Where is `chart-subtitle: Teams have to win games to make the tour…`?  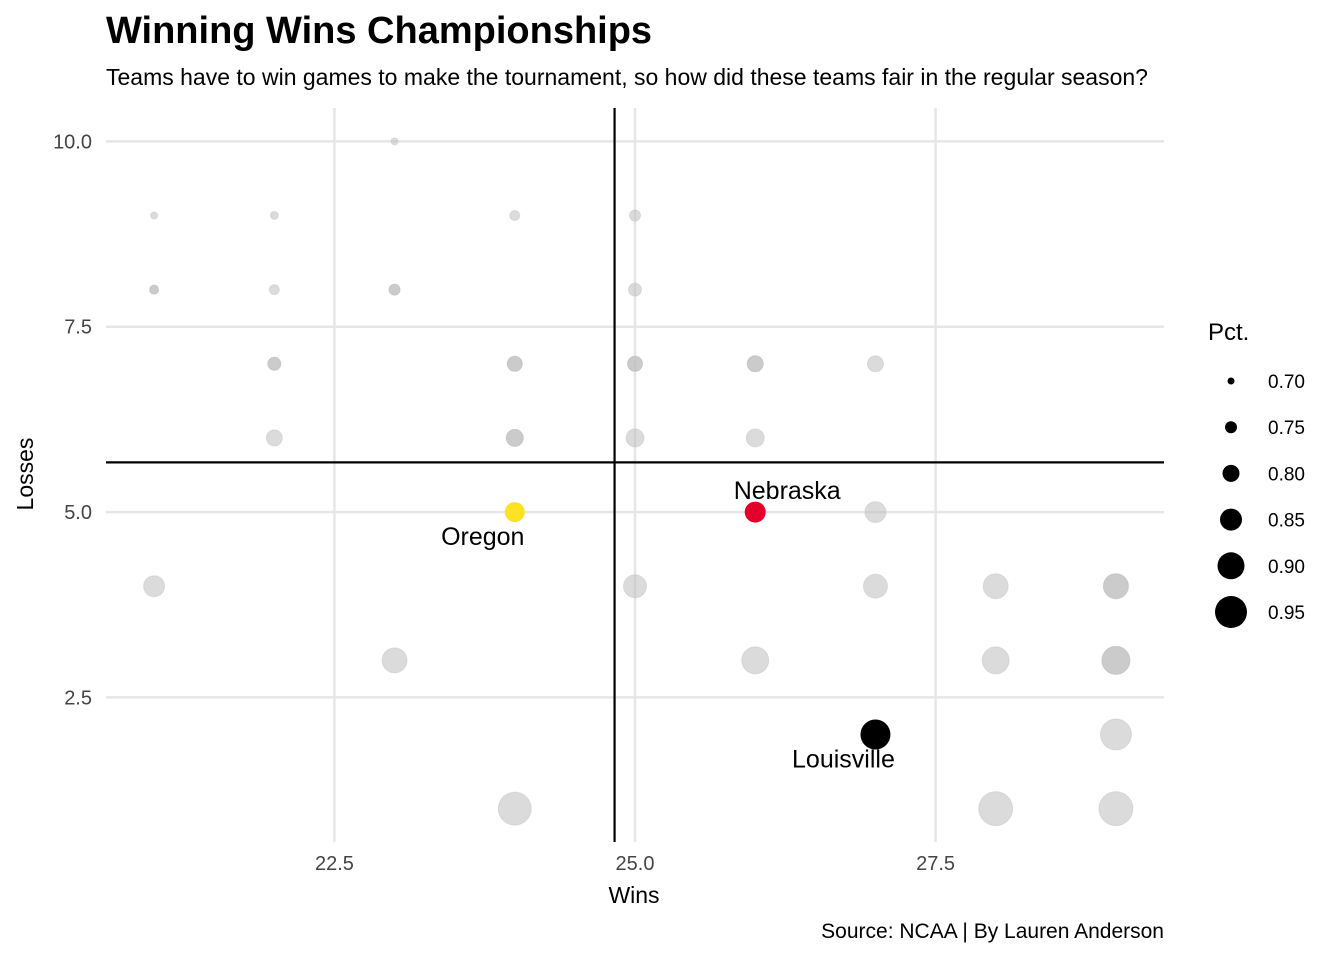
chart-subtitle: Teams have to win games to make the tour… is located at coordinates (627, 77).